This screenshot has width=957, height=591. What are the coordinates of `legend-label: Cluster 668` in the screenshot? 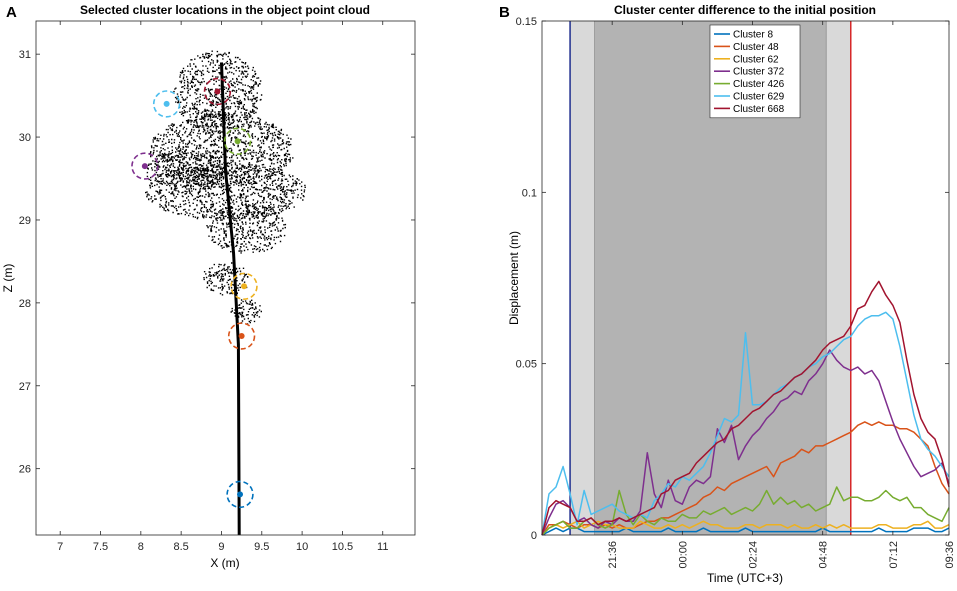 It's located at (759, 109).